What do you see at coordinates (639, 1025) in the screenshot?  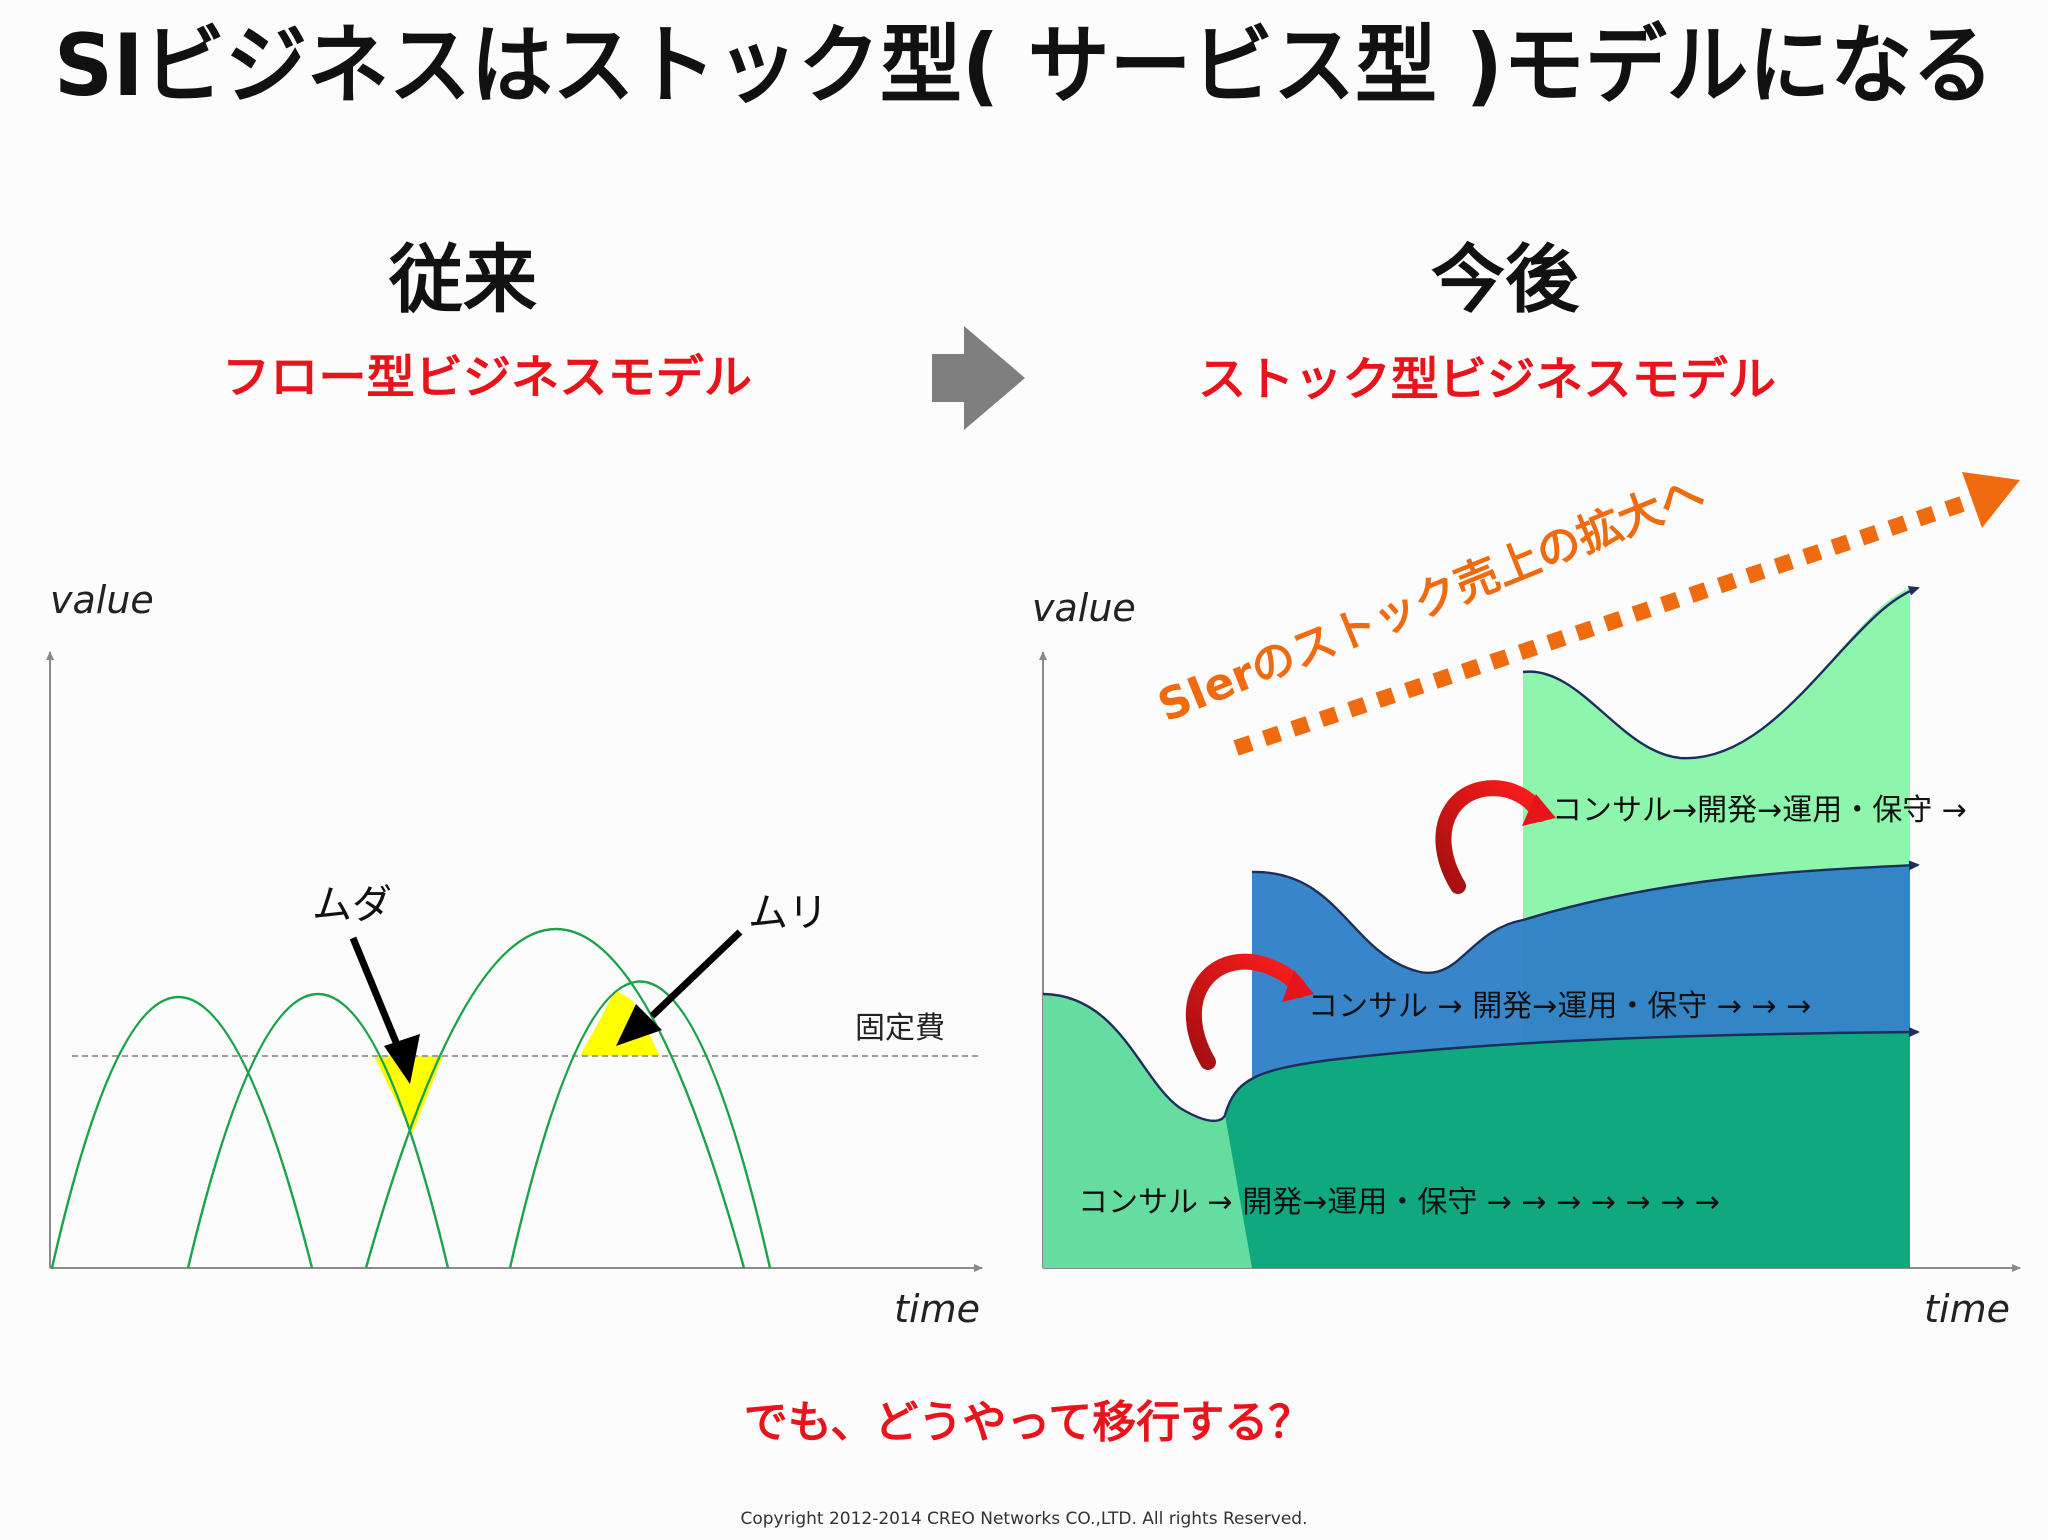 I see `muri-pointer-head` at bounding box center [639, 1025].